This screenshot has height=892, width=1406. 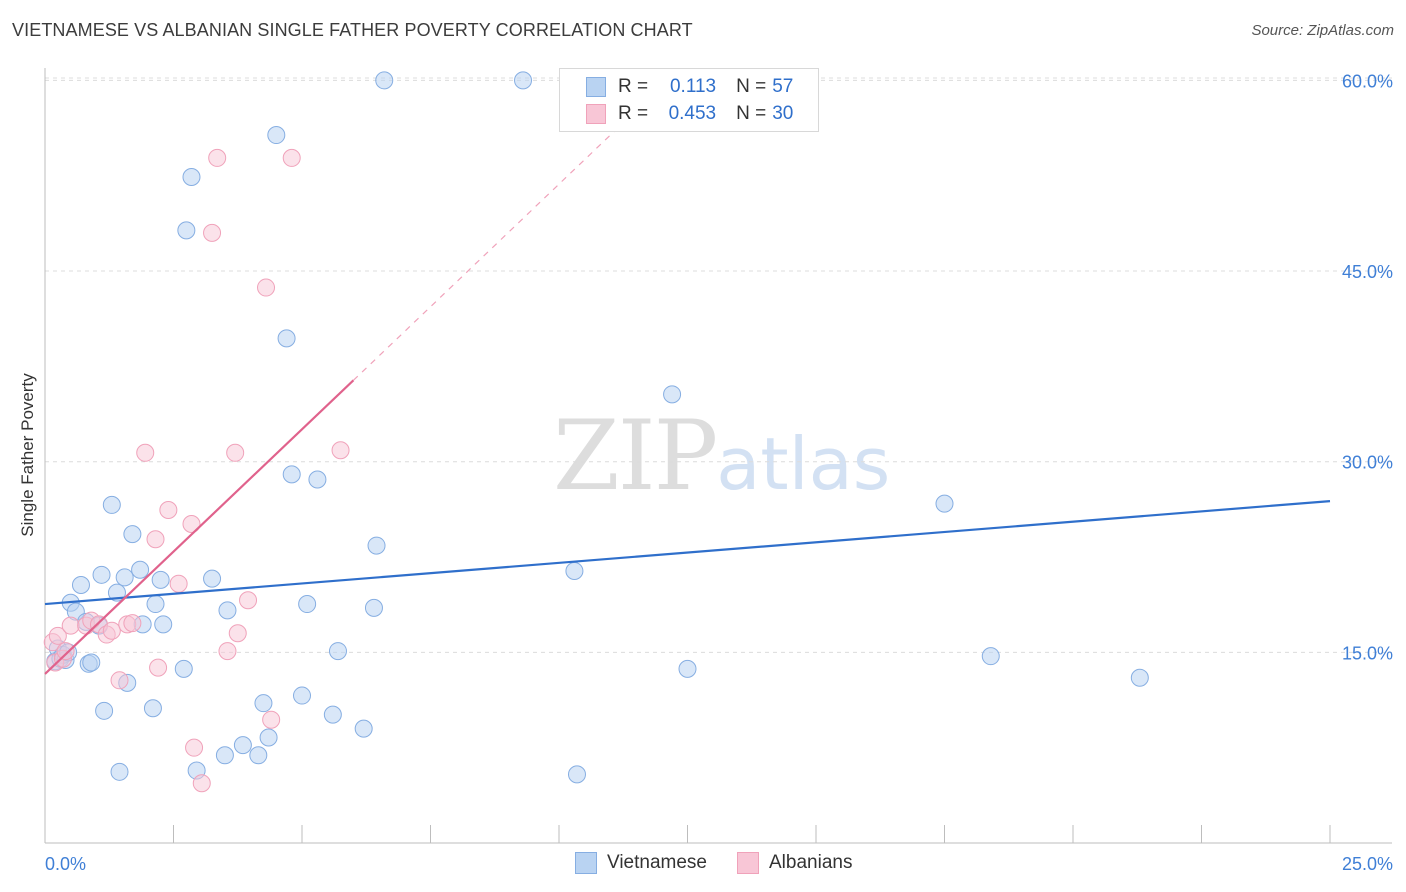 What do you see at coordinates (693, 86) in the screenshot?
I see `legend-r-value: 0.113` at bounding box center [693, 86].